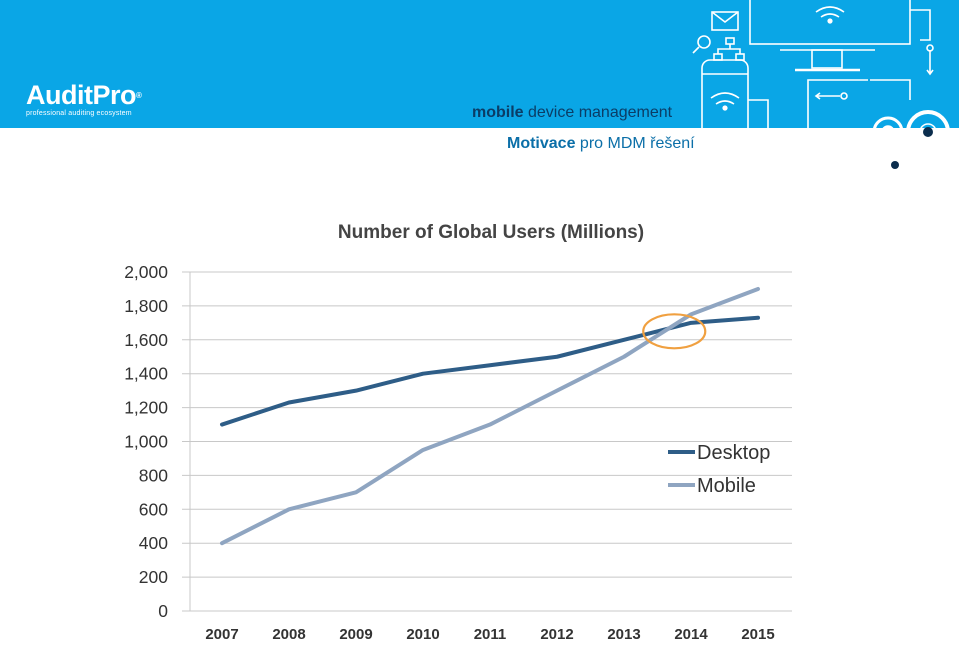  Describe the element at coordinates (498, 112) in the screenshot. I see `header-subtitle-bold: mobile` at that location.